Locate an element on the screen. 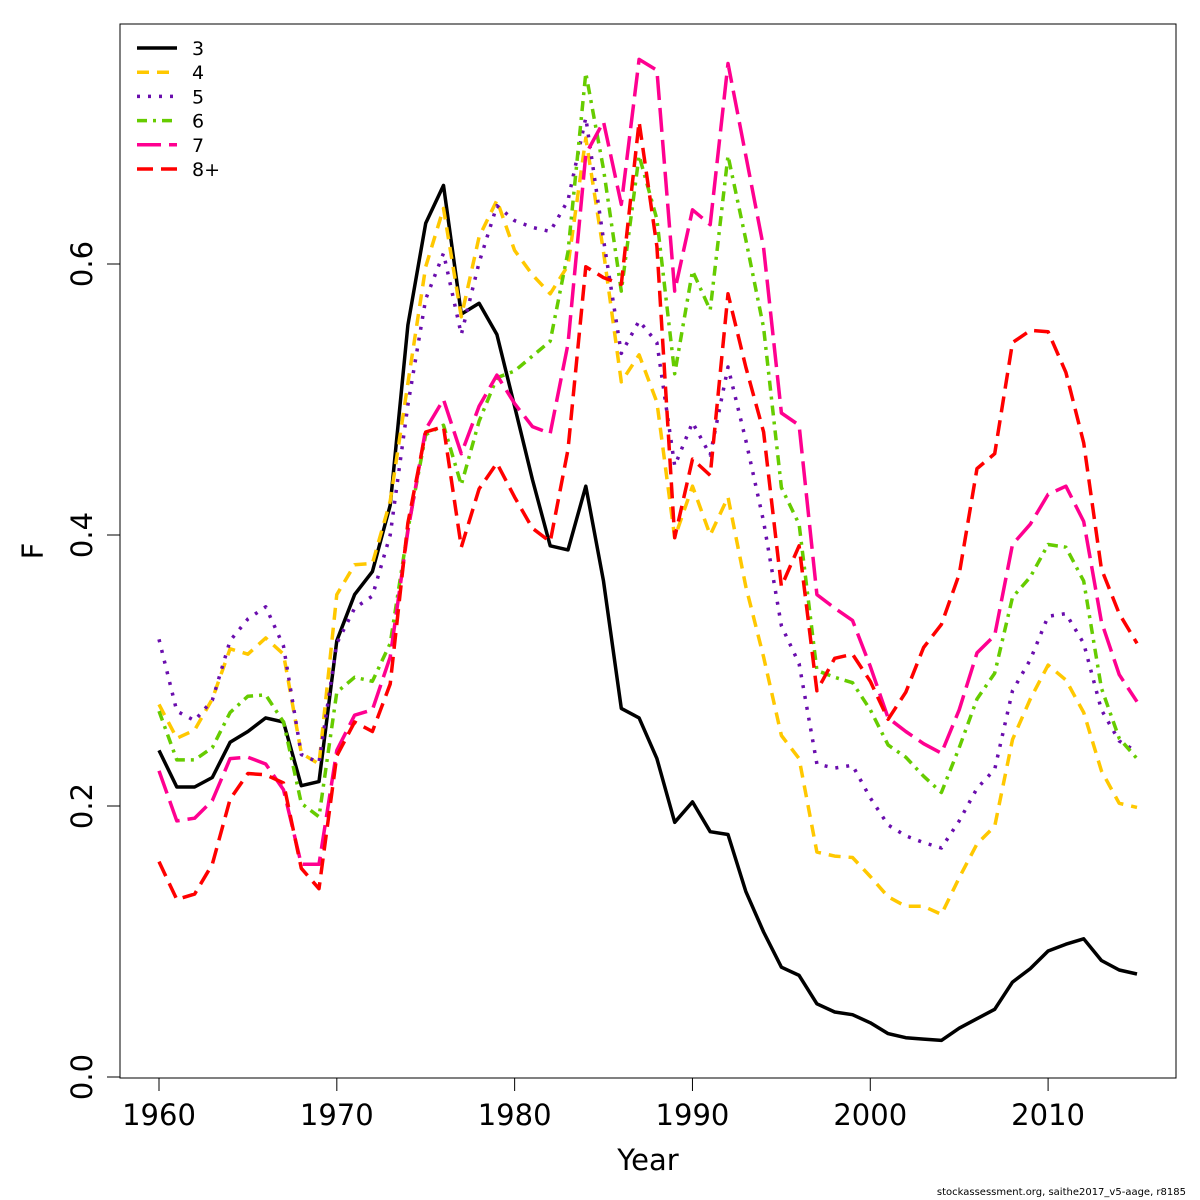 The width and height of the screenshot is (1200, 1200). x-tick-label: 1960 is located at coordinates (159, 1115).